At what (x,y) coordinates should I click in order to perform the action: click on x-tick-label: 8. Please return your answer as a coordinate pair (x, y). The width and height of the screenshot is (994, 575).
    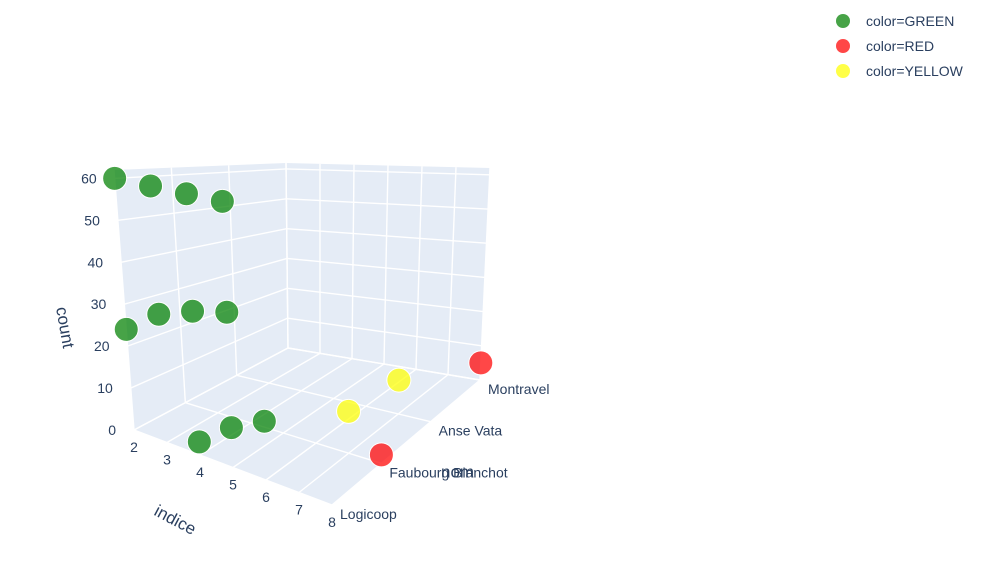
    Looking at the image, I should click on (332, 522).